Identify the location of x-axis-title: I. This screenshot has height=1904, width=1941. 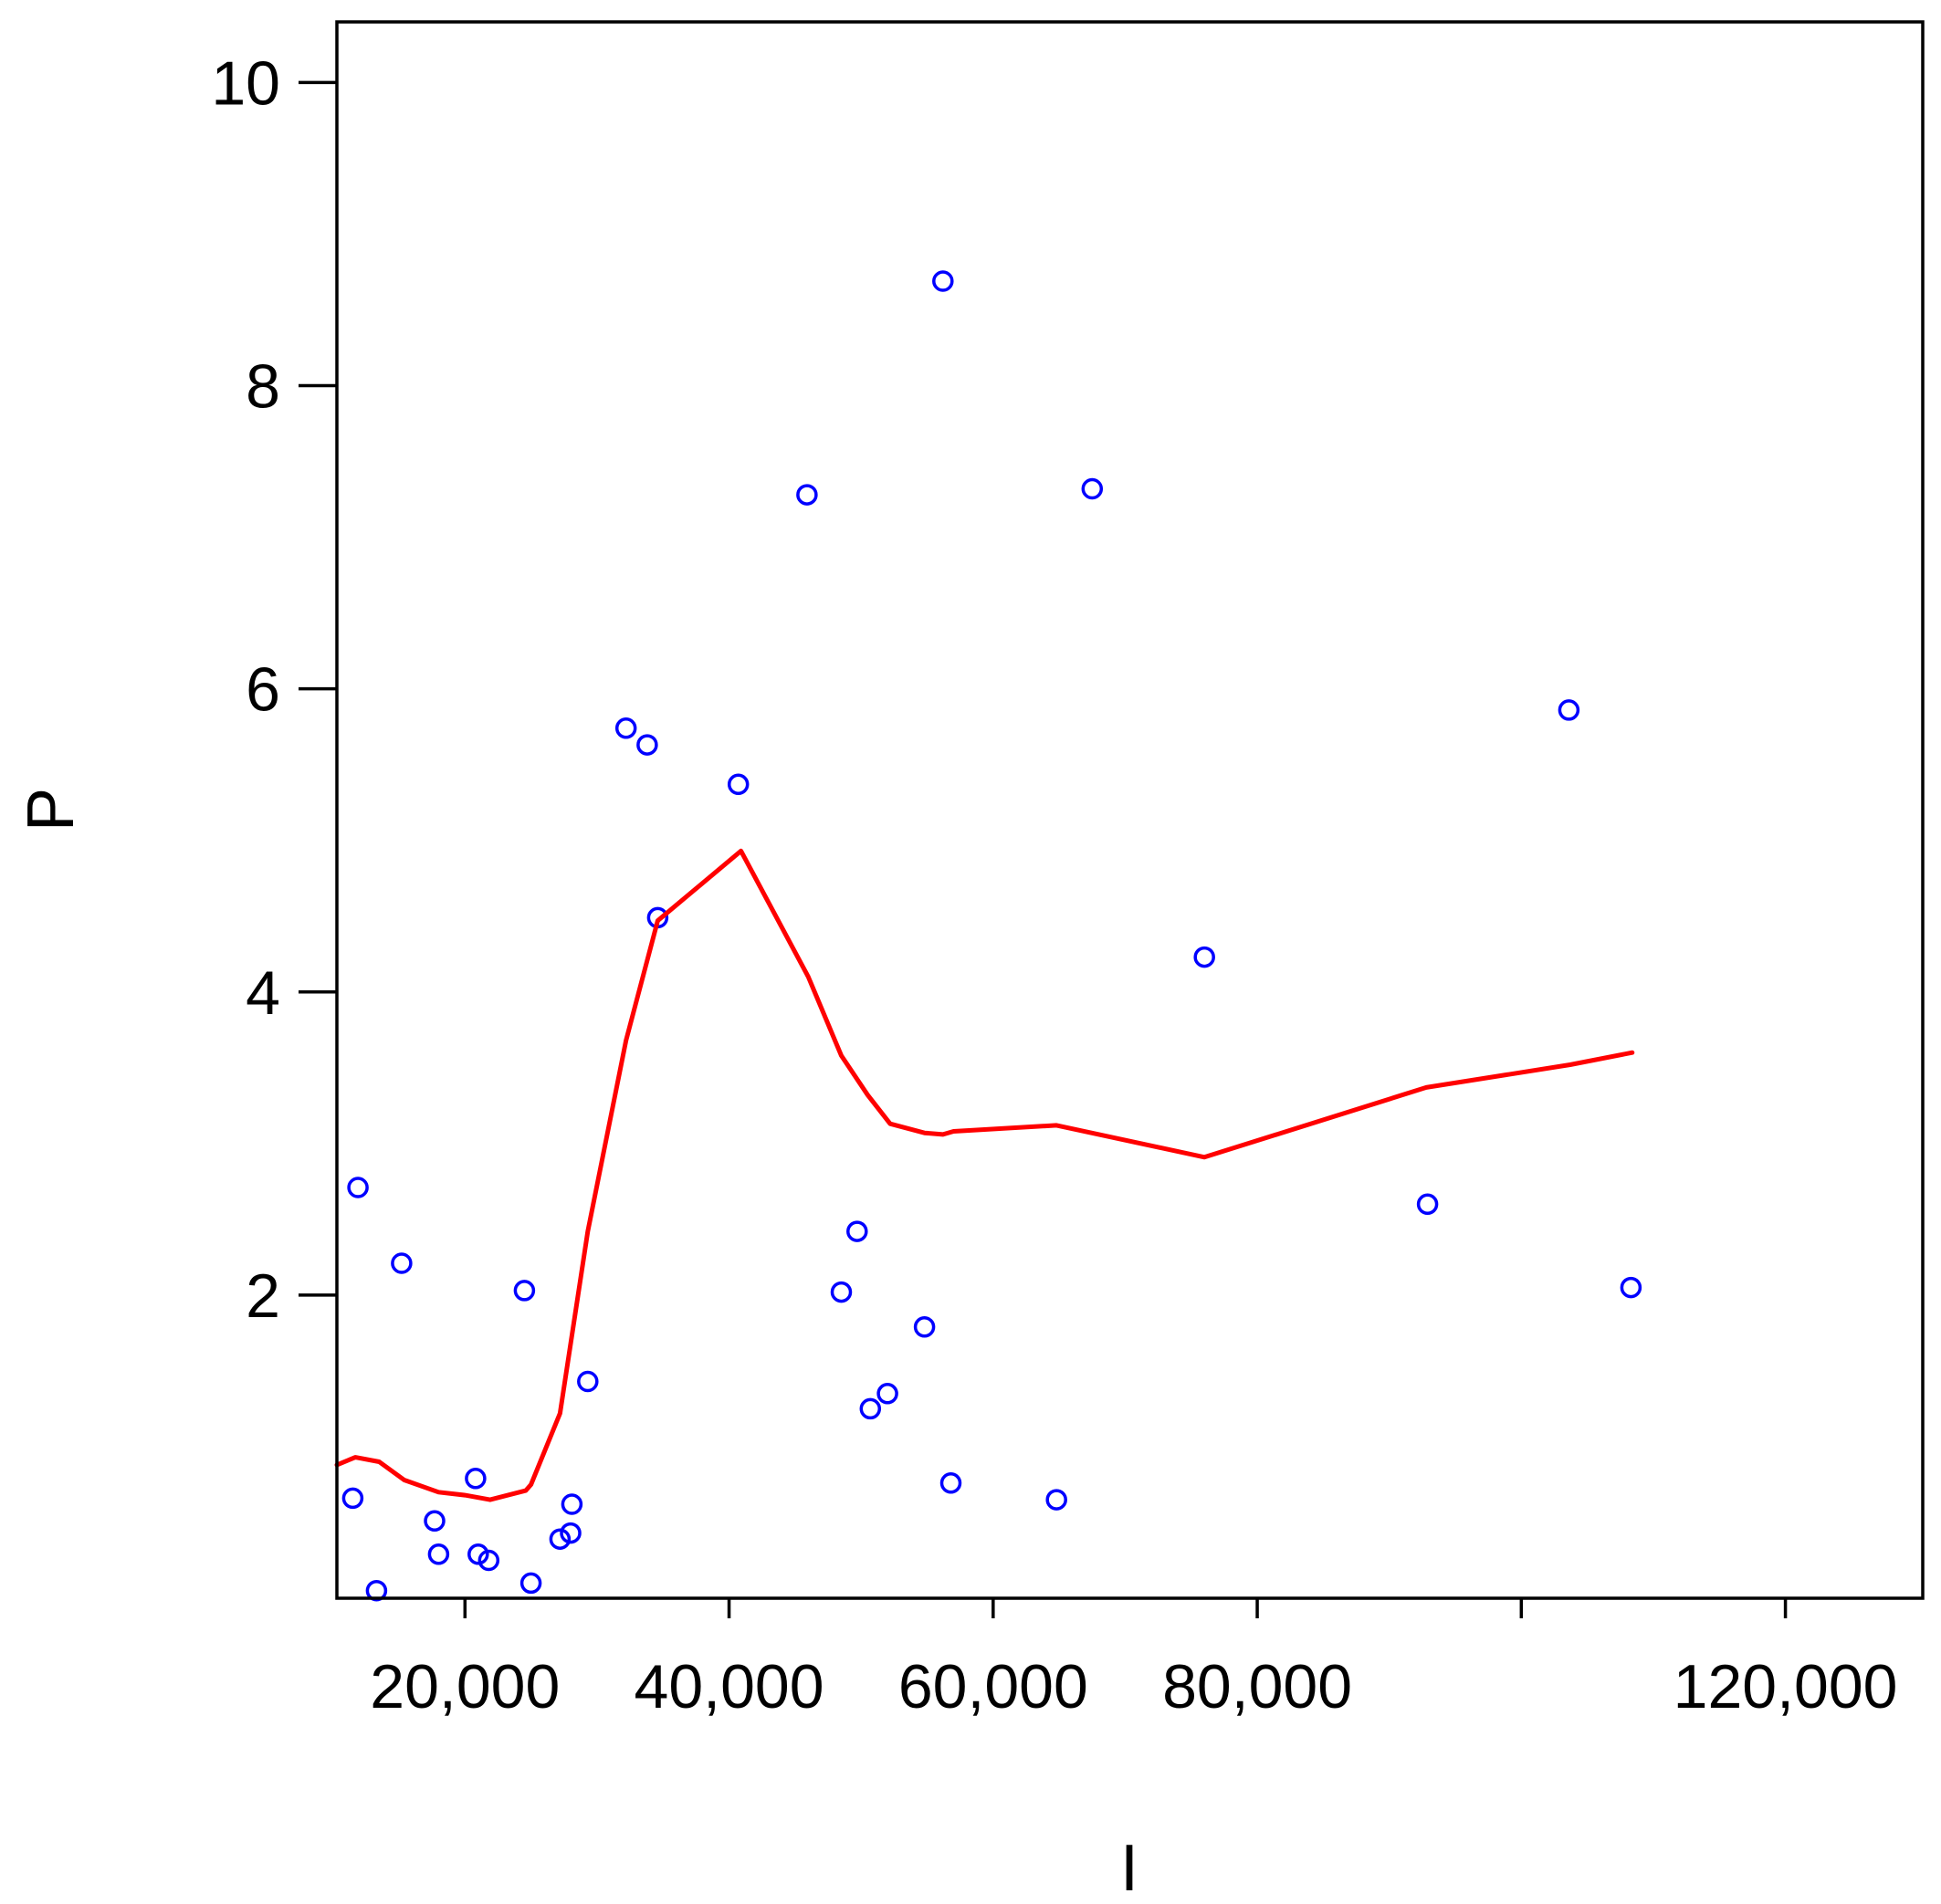
(1129, 1868).